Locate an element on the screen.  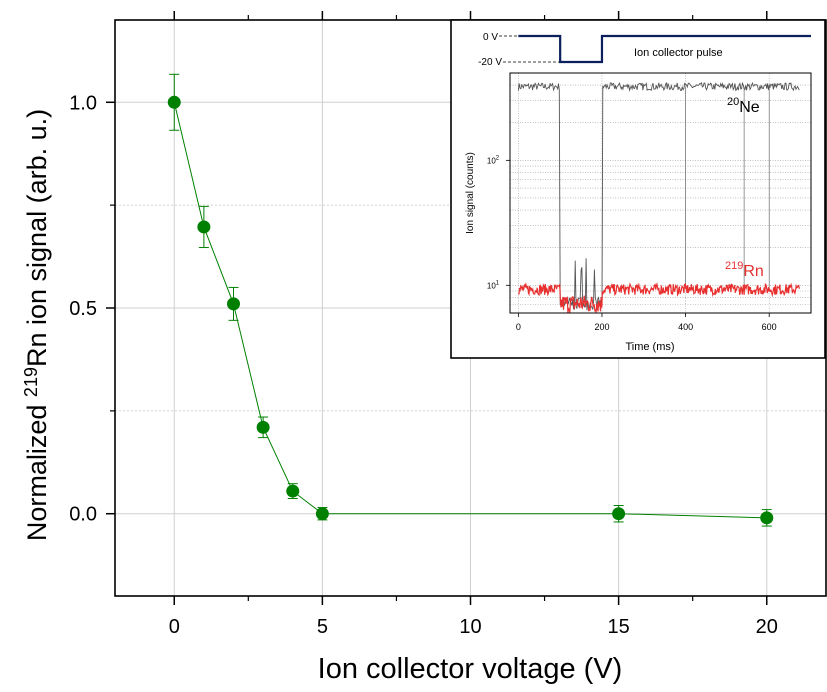
y-tick-label: 0.5 is located at coordinates (83, 309).